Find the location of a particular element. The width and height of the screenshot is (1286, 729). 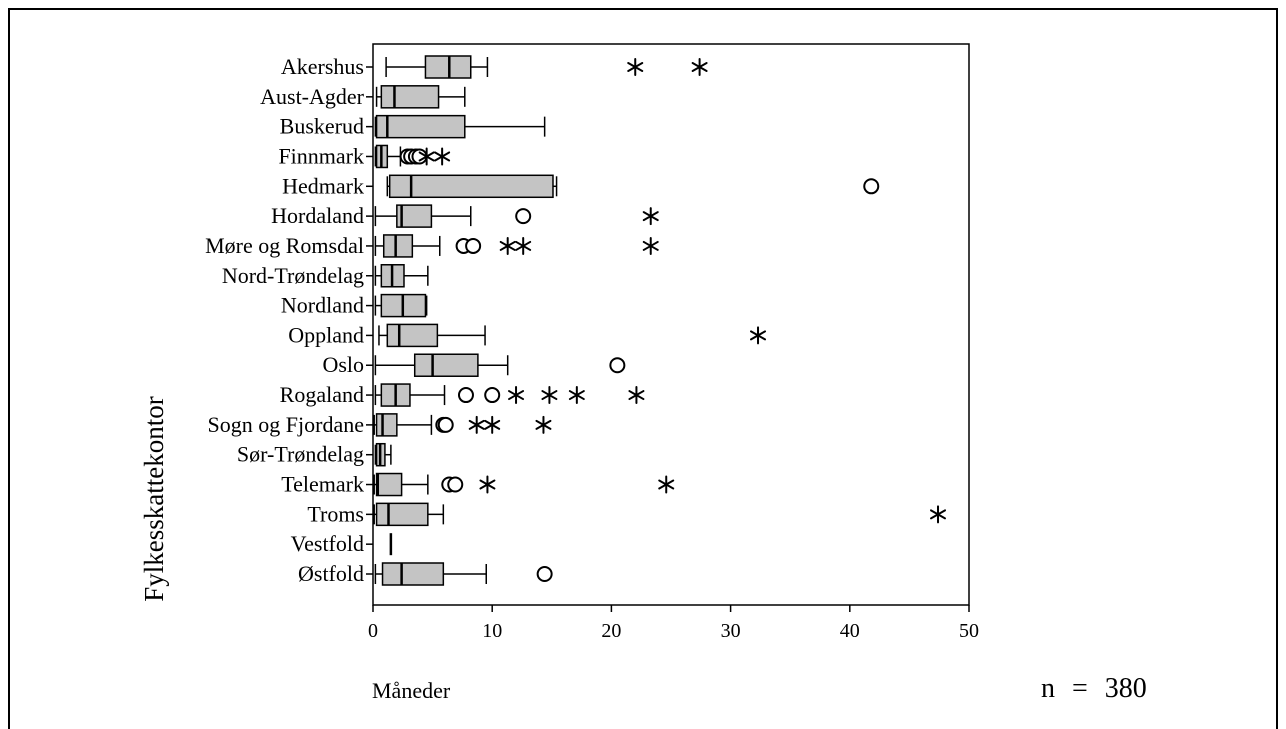

row-nordland: Nordland is located at coordinates (354, 305).